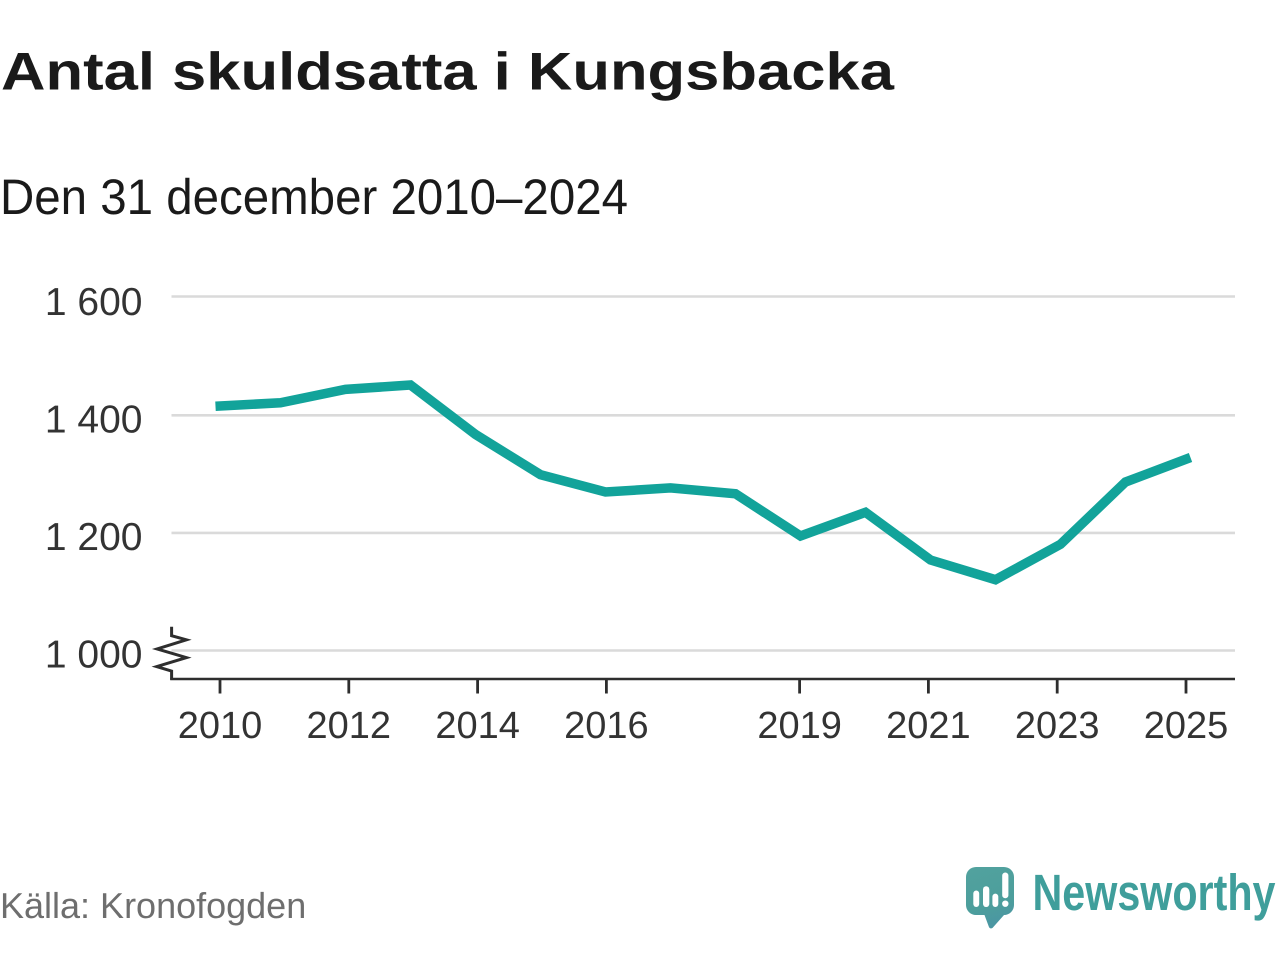  I want to click on svg-text: 1 600, so click(94, 302).